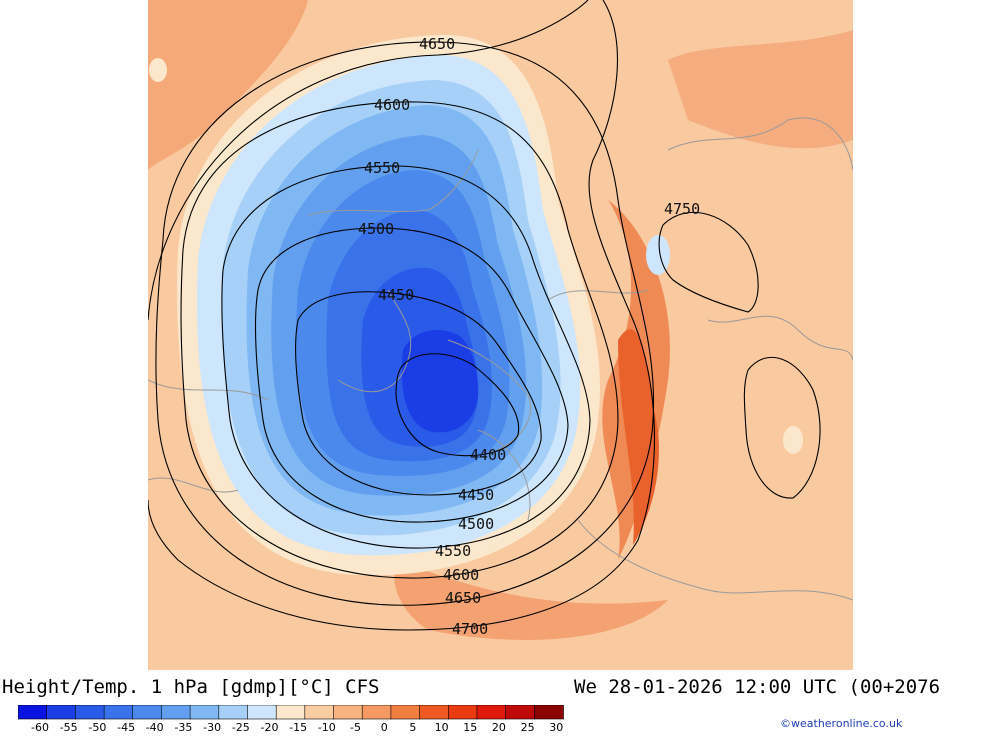  Describe the element at coordinates (183, 727) in the screenshot. I see `legend-tick-label: -35` at that location.